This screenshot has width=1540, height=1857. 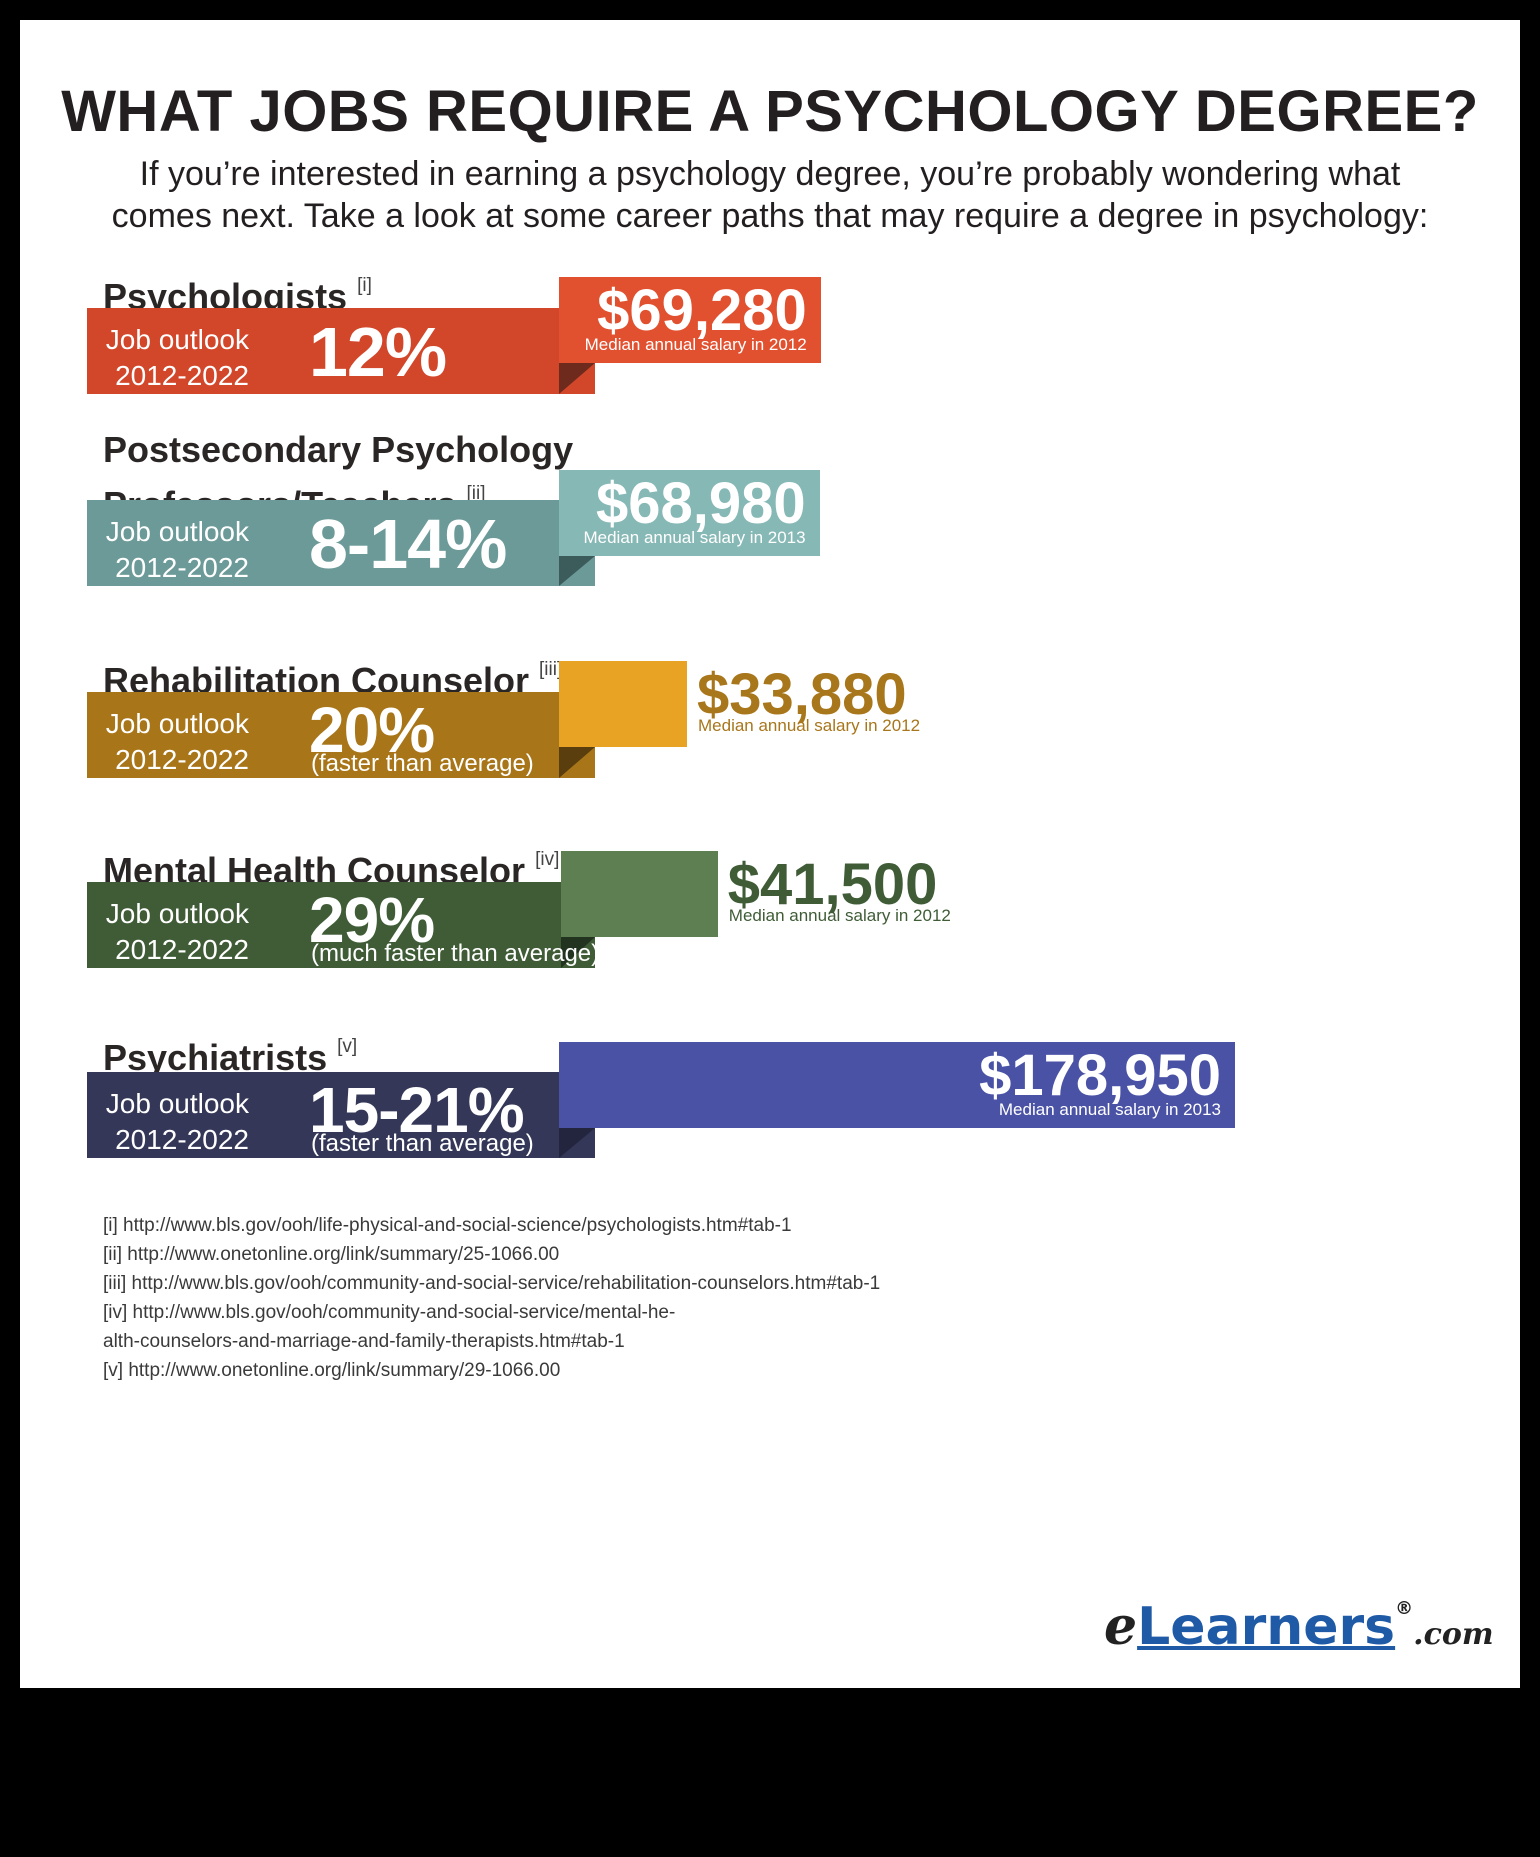 I want to click on career-title-line-1: Postsecondary Psychology, so click(x=338, y=449).